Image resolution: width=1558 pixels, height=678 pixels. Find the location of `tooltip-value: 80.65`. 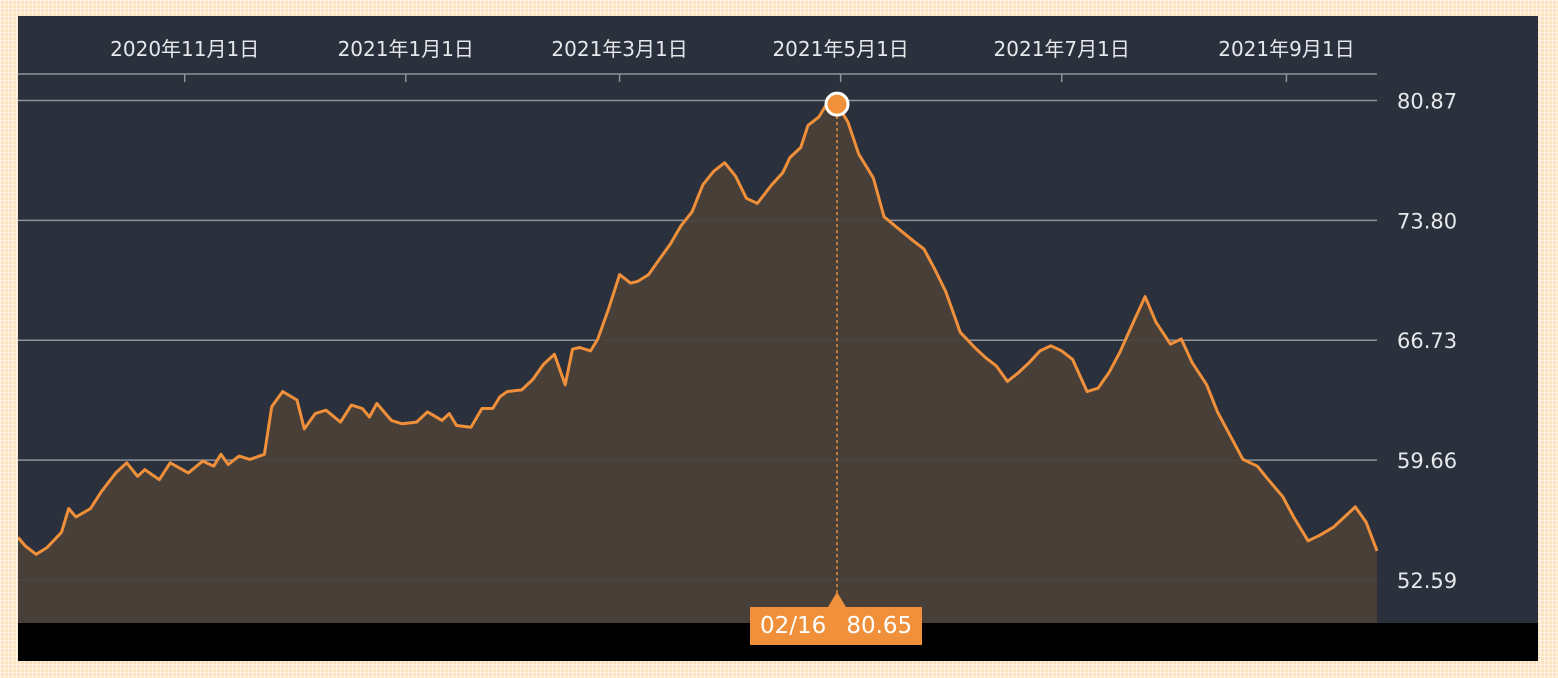

tooltip-value: 80.65 is located at coordinates (879, 626).